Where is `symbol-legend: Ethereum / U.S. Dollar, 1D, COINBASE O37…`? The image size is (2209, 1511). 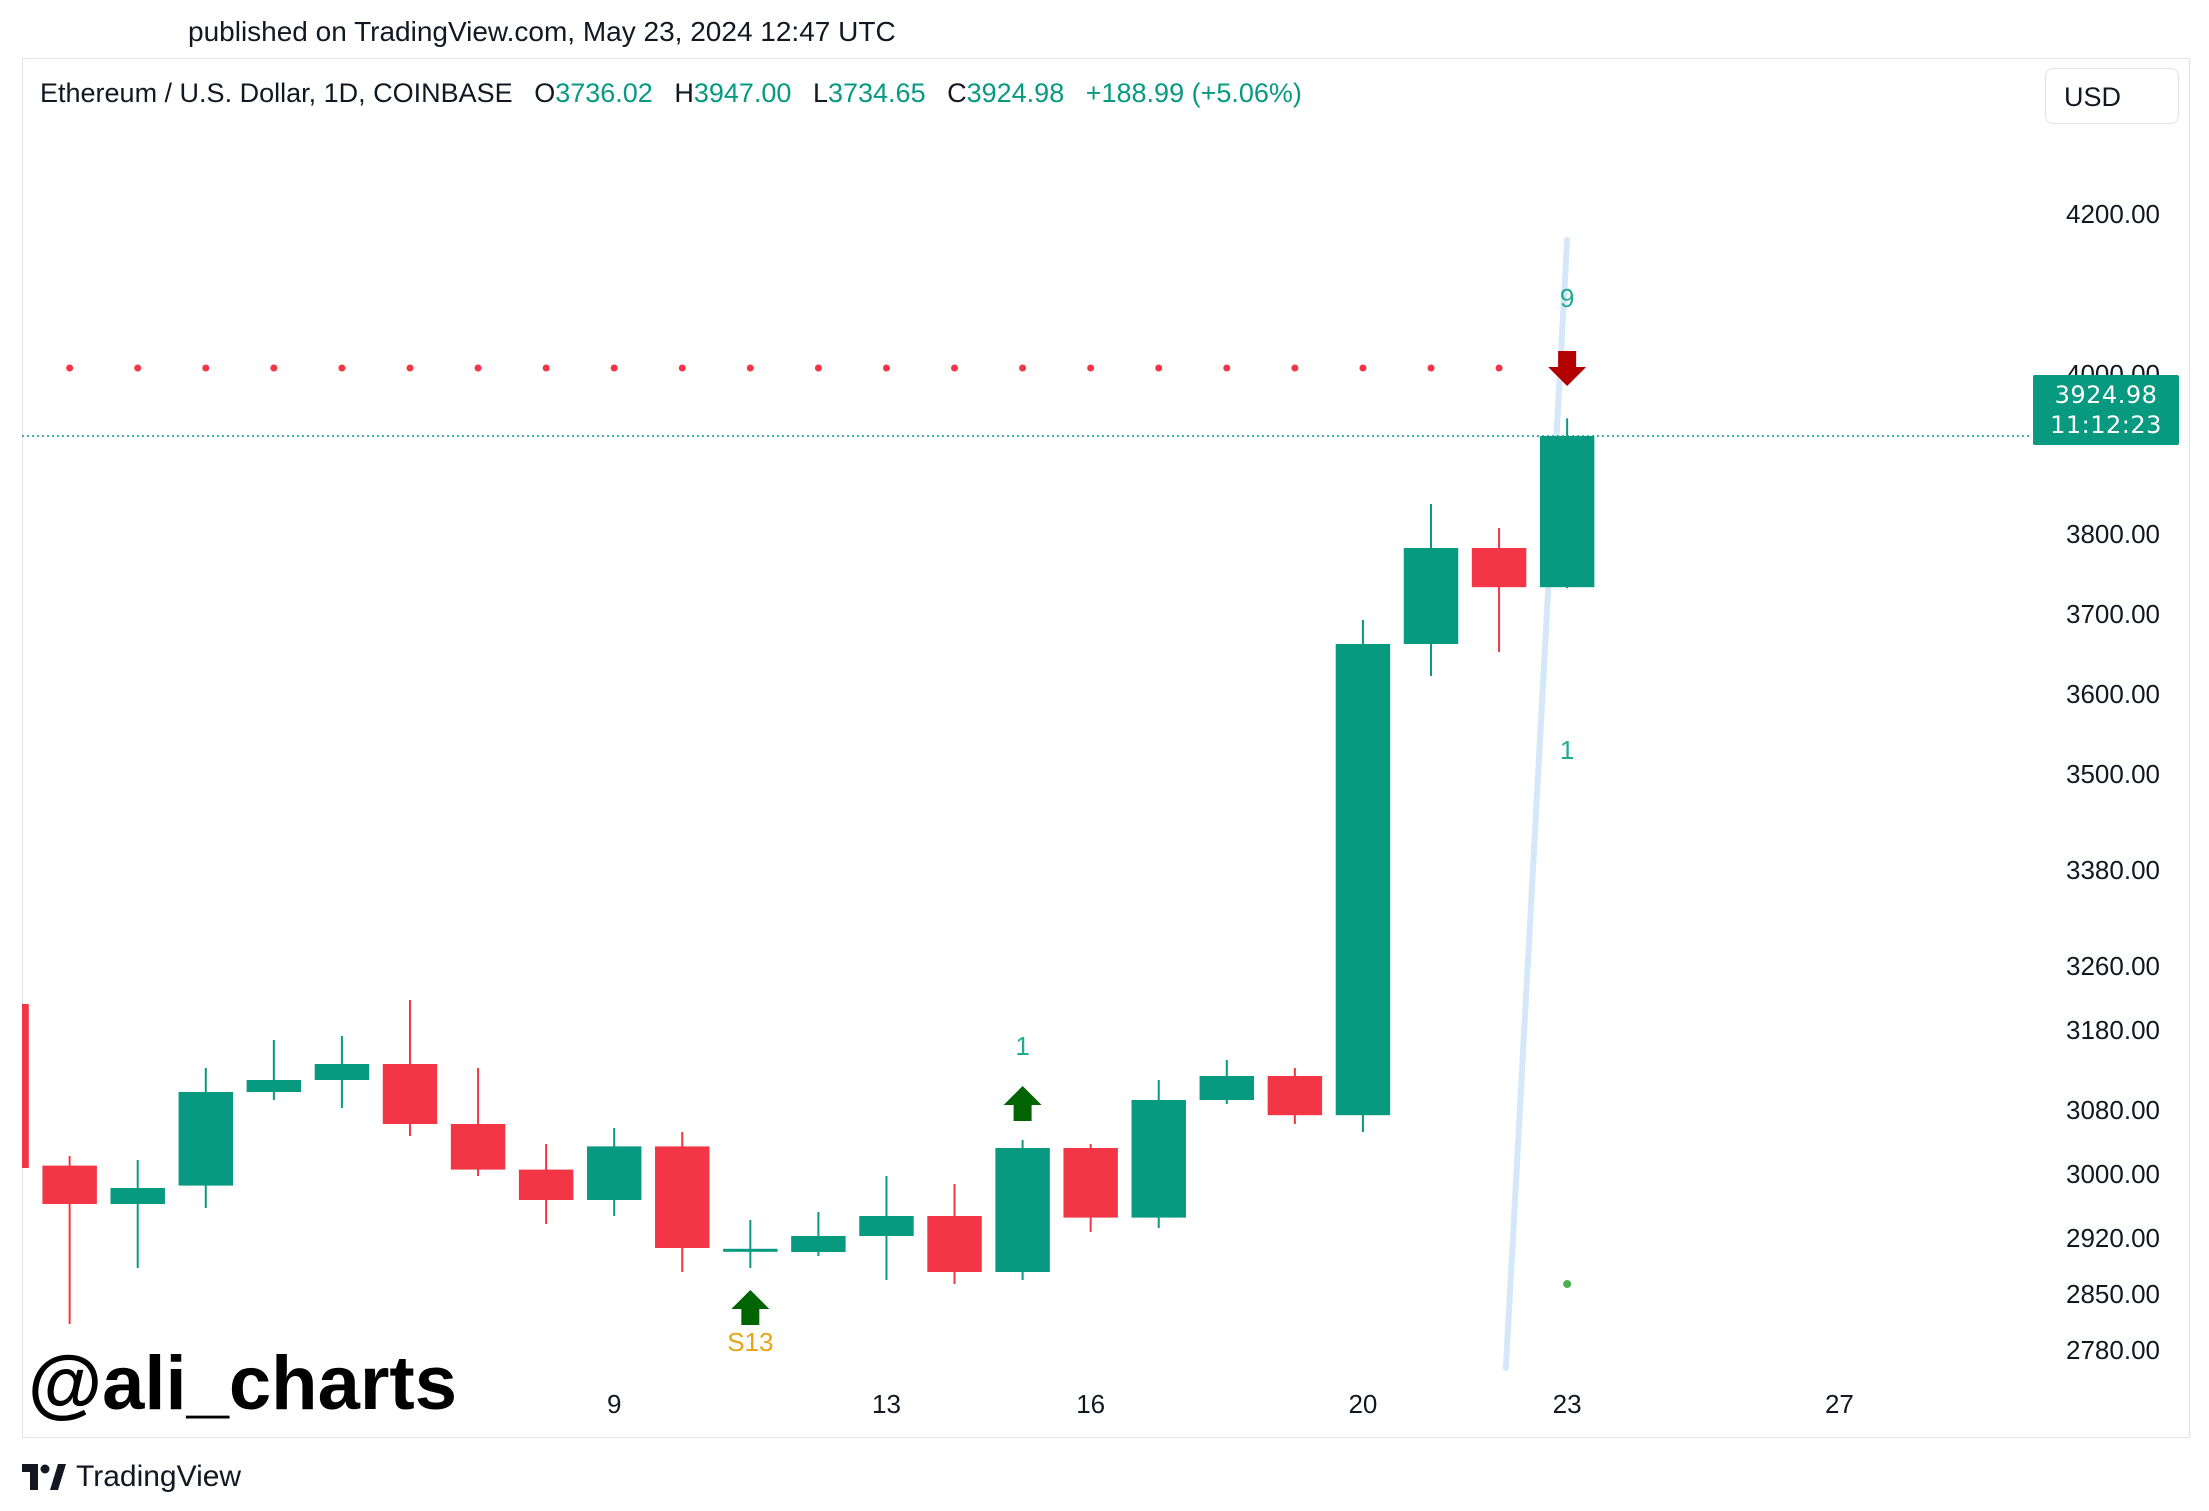 symbol-legend: Ethereum / U.S. Dollar, 1D, COINBASE O37… is located at coordinates (671, 93).